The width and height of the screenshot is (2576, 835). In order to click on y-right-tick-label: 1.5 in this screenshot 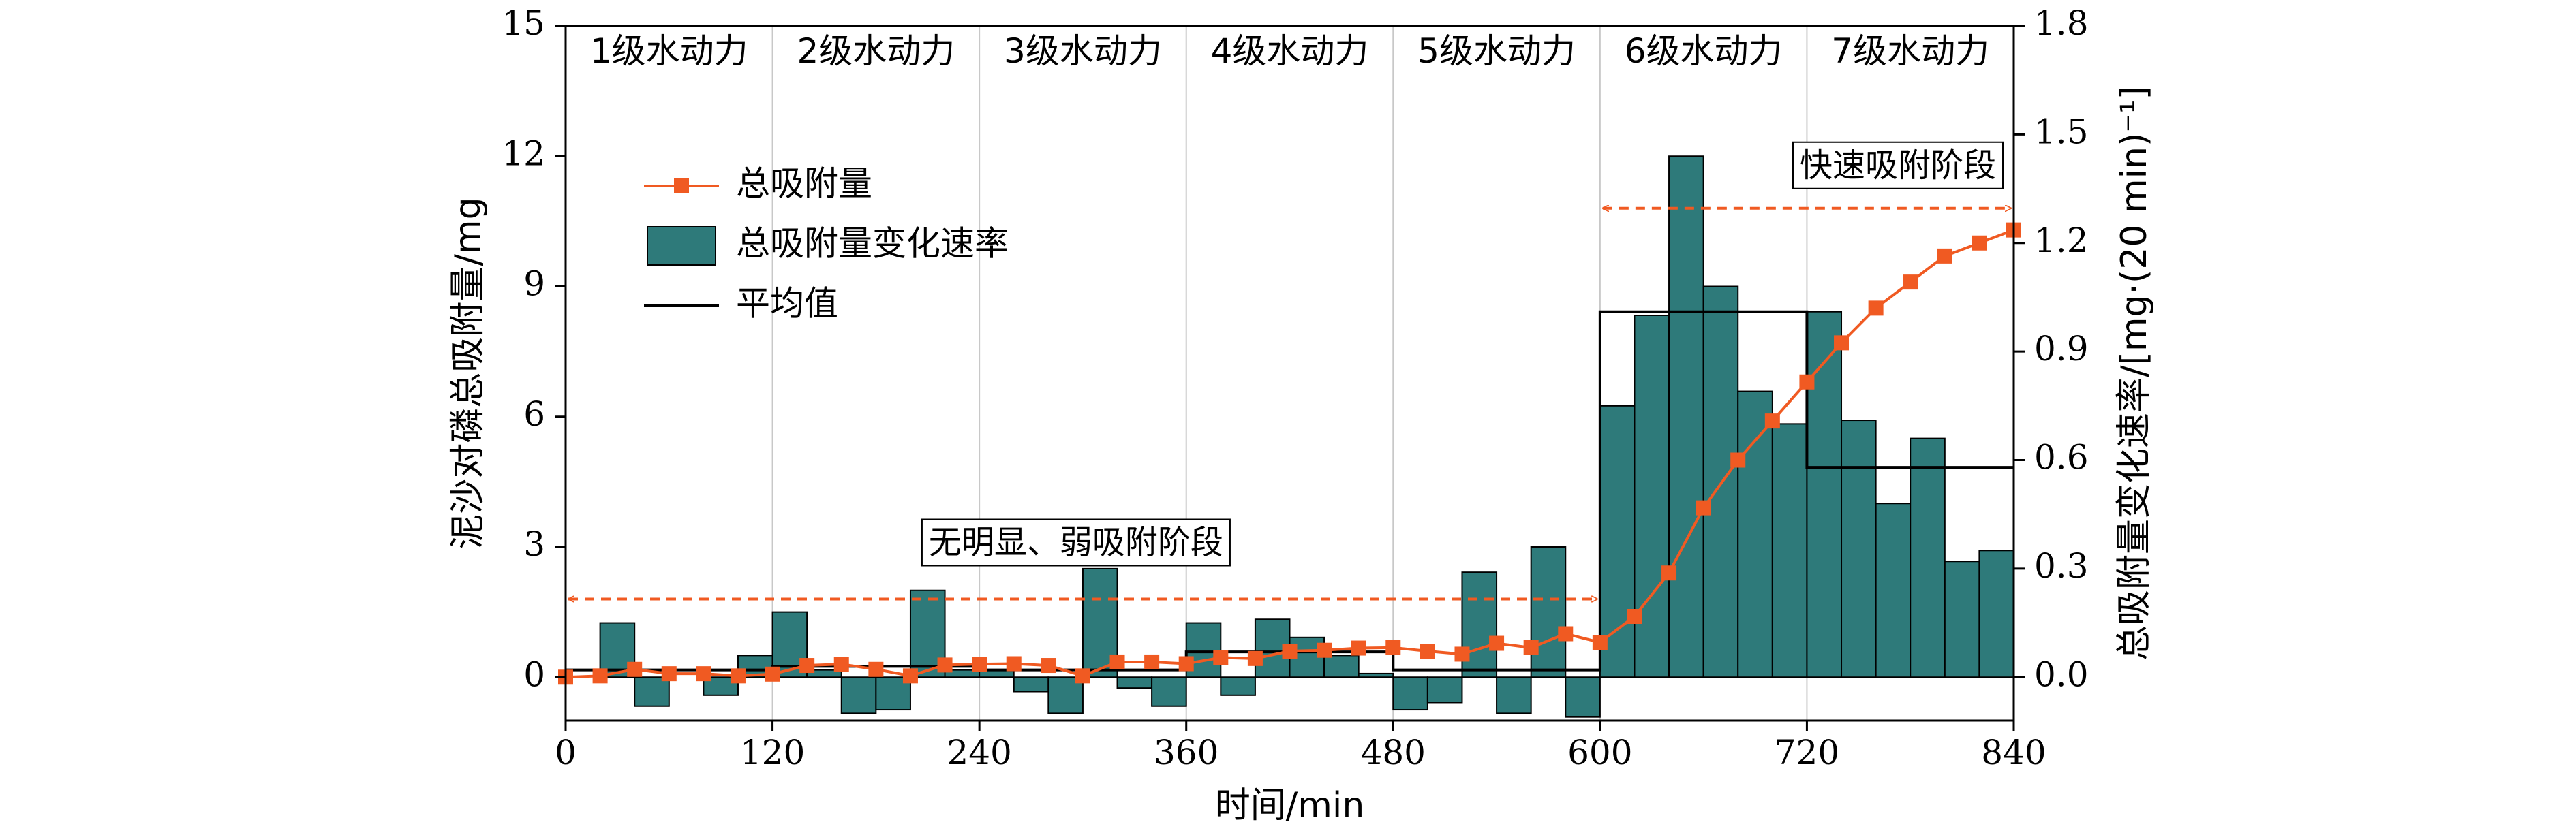, I will do `click(2061, 131)`.